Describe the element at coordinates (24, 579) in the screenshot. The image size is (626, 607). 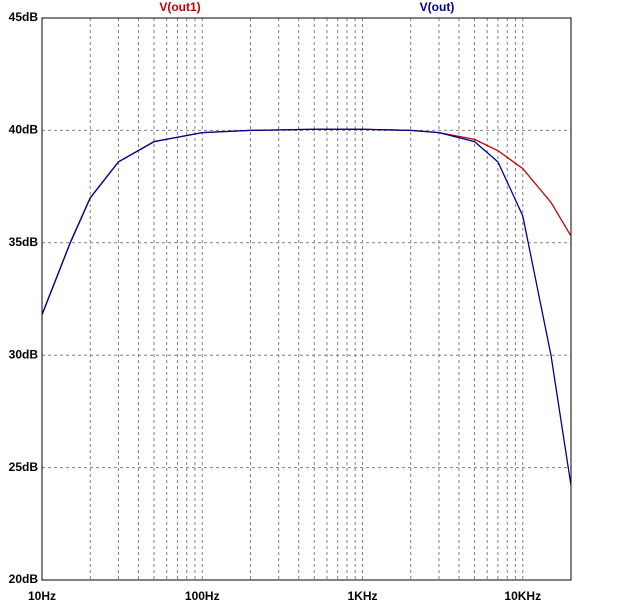
I see `y-tick-label: 20dB` at that location.